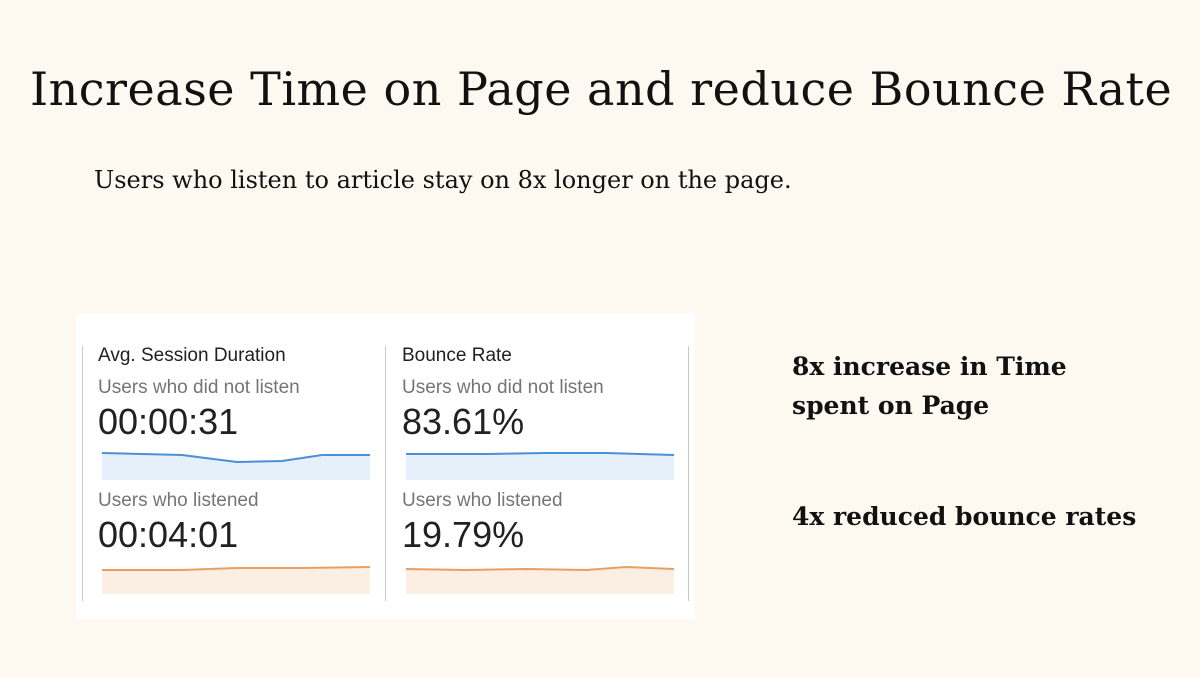 The image size is (1200, 677). What do you see at coordinates (964, 516) in the screenshot?
I see `highlight-bounce-rate: 4x reduced bounce rates` at bounding box center [964, 516].